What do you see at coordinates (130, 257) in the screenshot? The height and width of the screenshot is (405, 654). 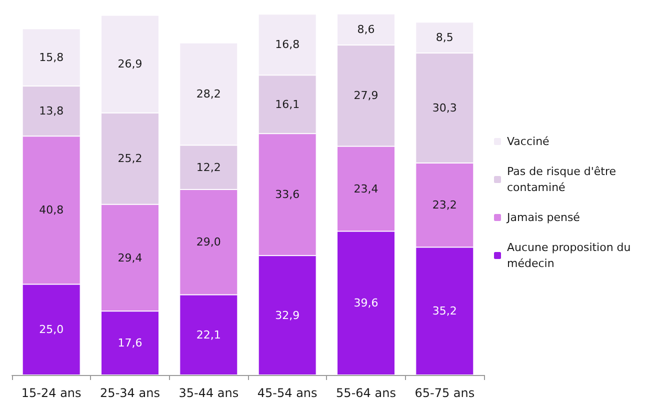 I see `data-label: 29,4` at bounding box center [130, 257].